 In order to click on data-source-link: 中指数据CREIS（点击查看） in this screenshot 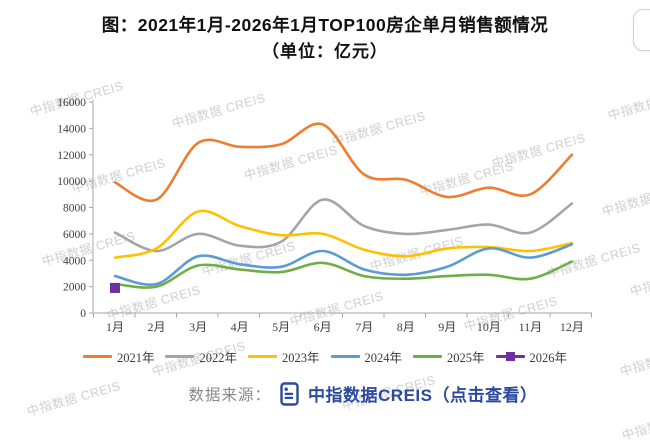, I will do `click(423, 395)`.